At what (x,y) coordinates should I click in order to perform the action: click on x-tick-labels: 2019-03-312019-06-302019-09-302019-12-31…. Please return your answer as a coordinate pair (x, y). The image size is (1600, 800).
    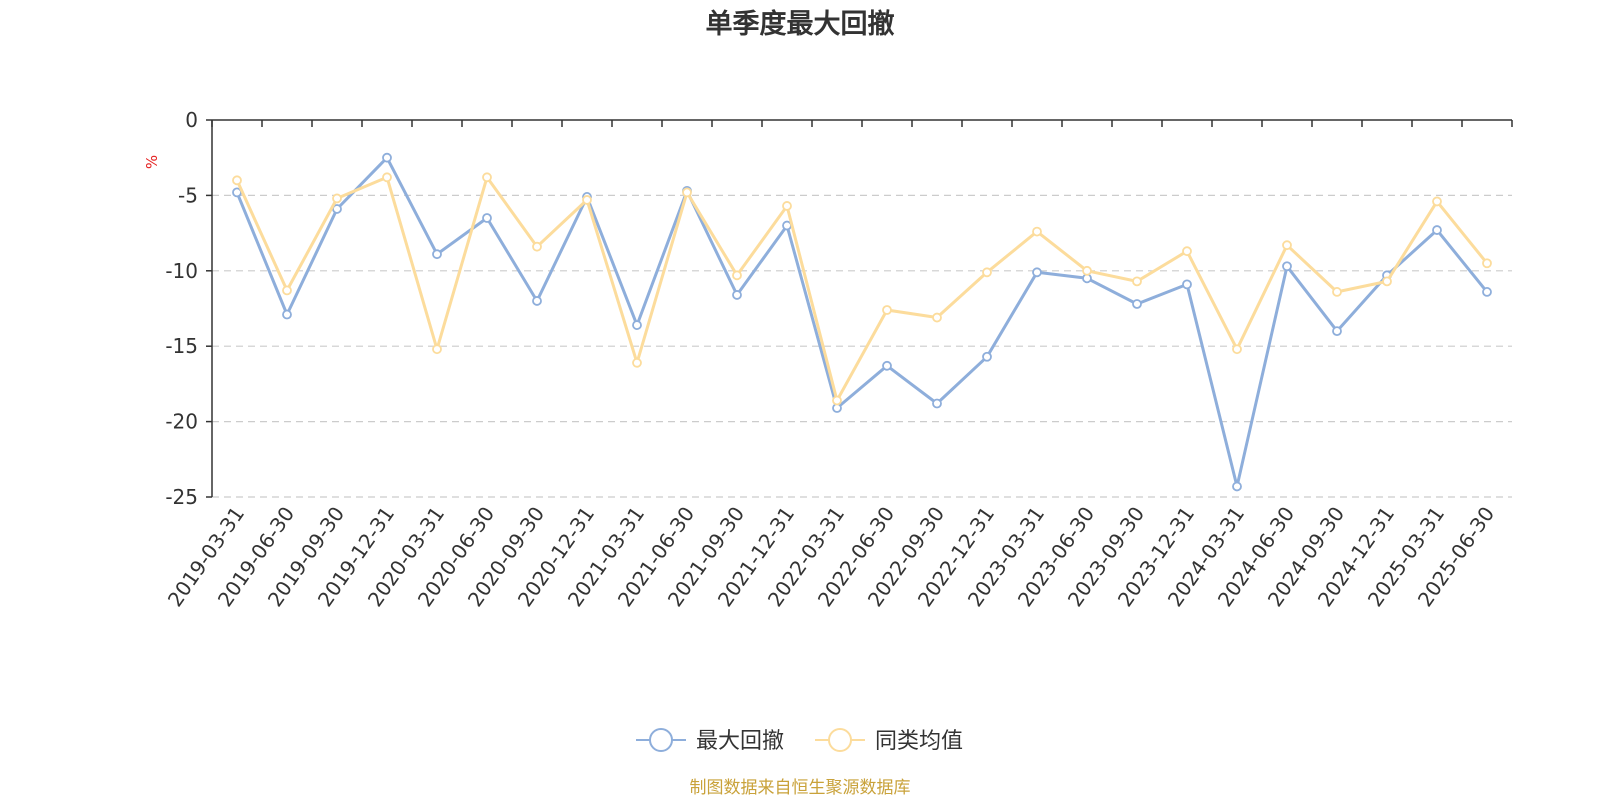
    Looking at the image, I should click on (831, 556).